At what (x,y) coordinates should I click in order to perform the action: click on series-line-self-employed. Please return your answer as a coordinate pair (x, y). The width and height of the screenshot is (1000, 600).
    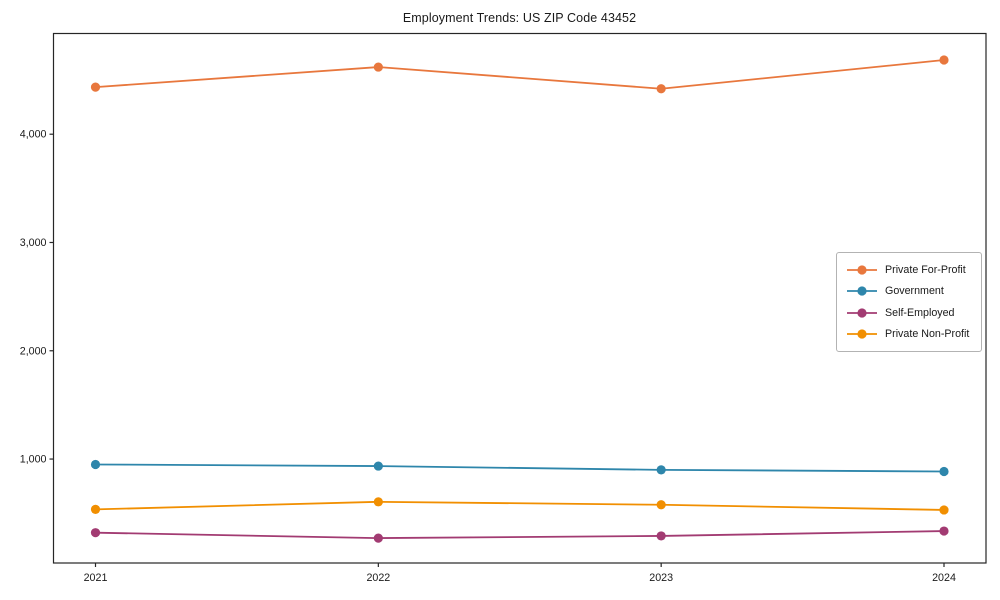
    Looking at the image, I should click on (519, 534).